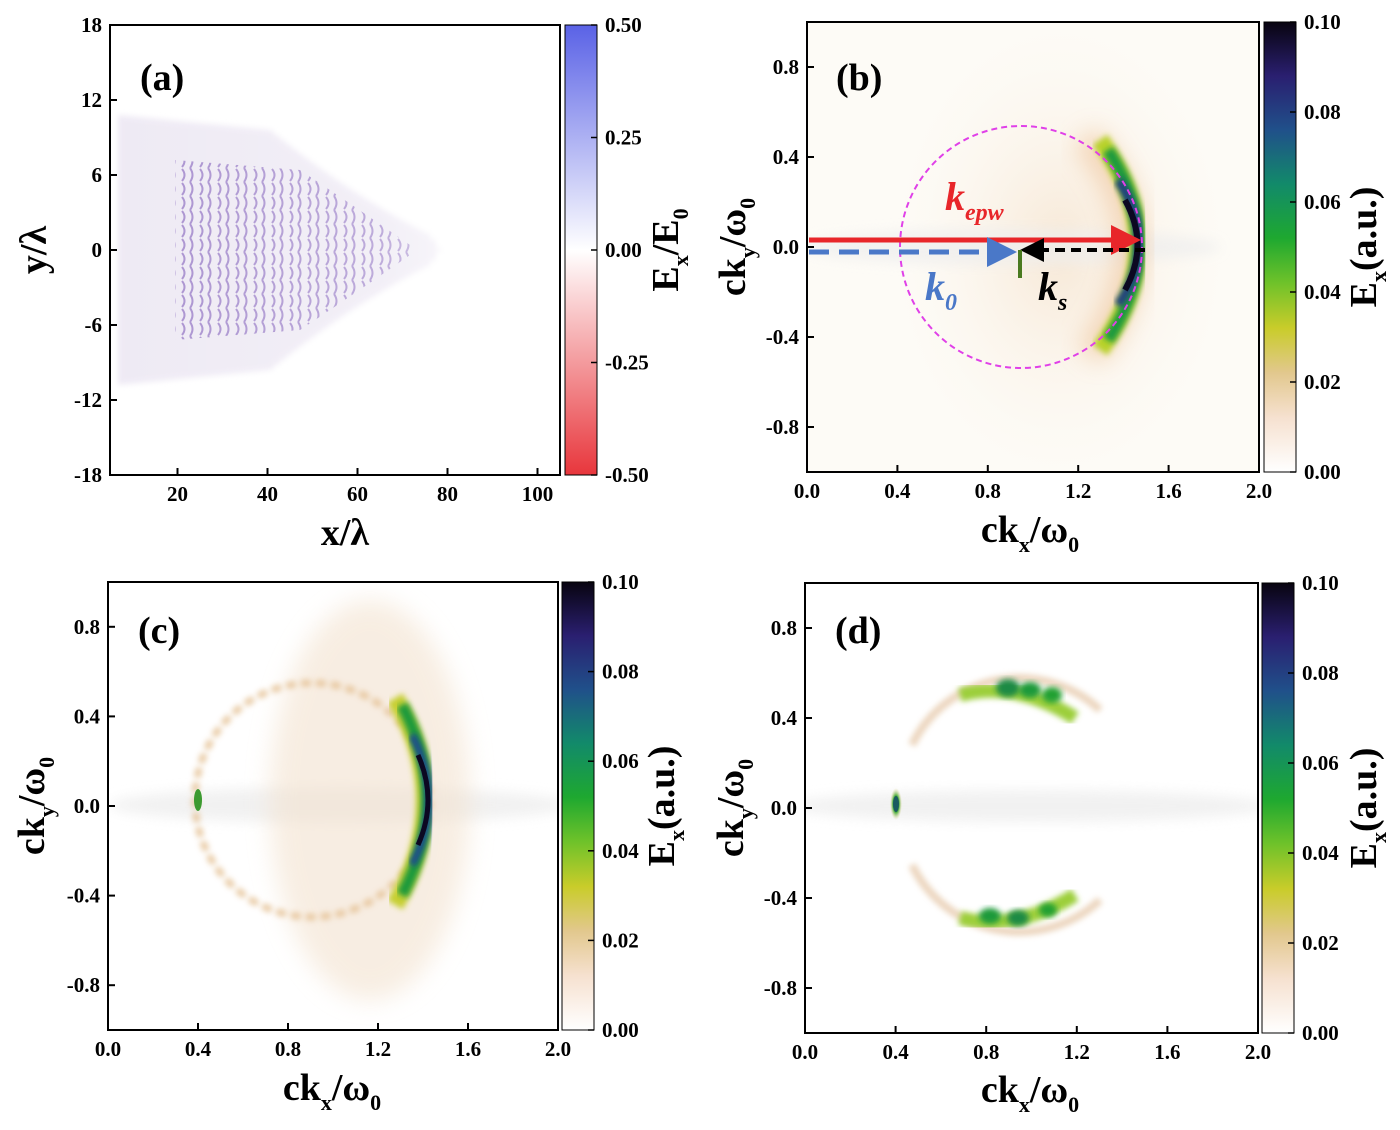 The width and height of the screenshot is (1400, 1130). Describe the element at coordinates (623, 25) in the screenshot. I see `colorbar-tick-label: 0.50` at that location.